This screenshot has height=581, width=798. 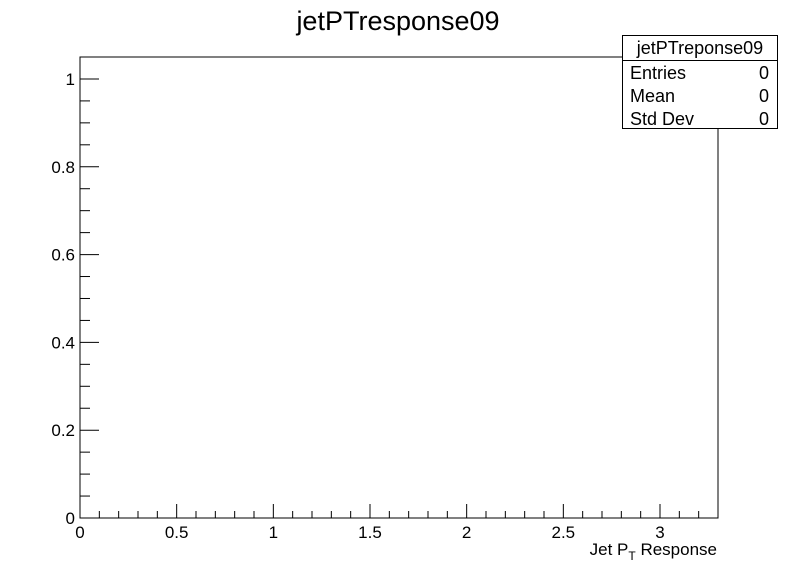 What do you see at coordinates (564, 532) in the screenshot?
I see `x-tick-label: 2.5` at bounding box center [564, 532].